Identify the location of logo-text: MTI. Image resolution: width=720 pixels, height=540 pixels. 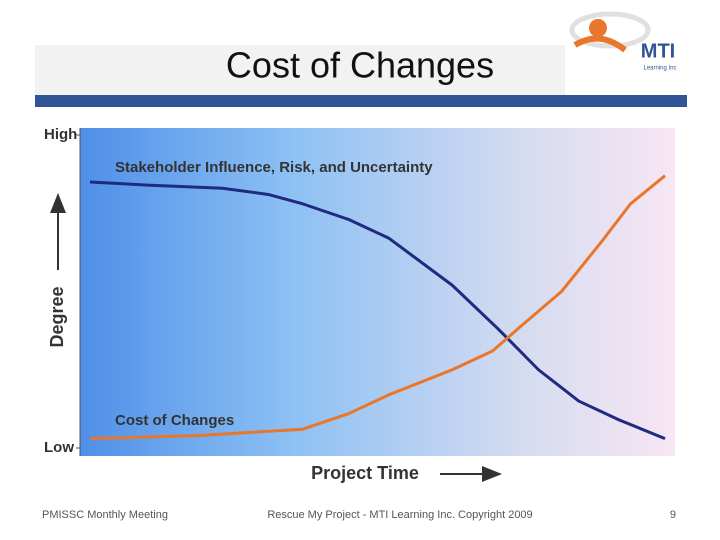
(658, 51).